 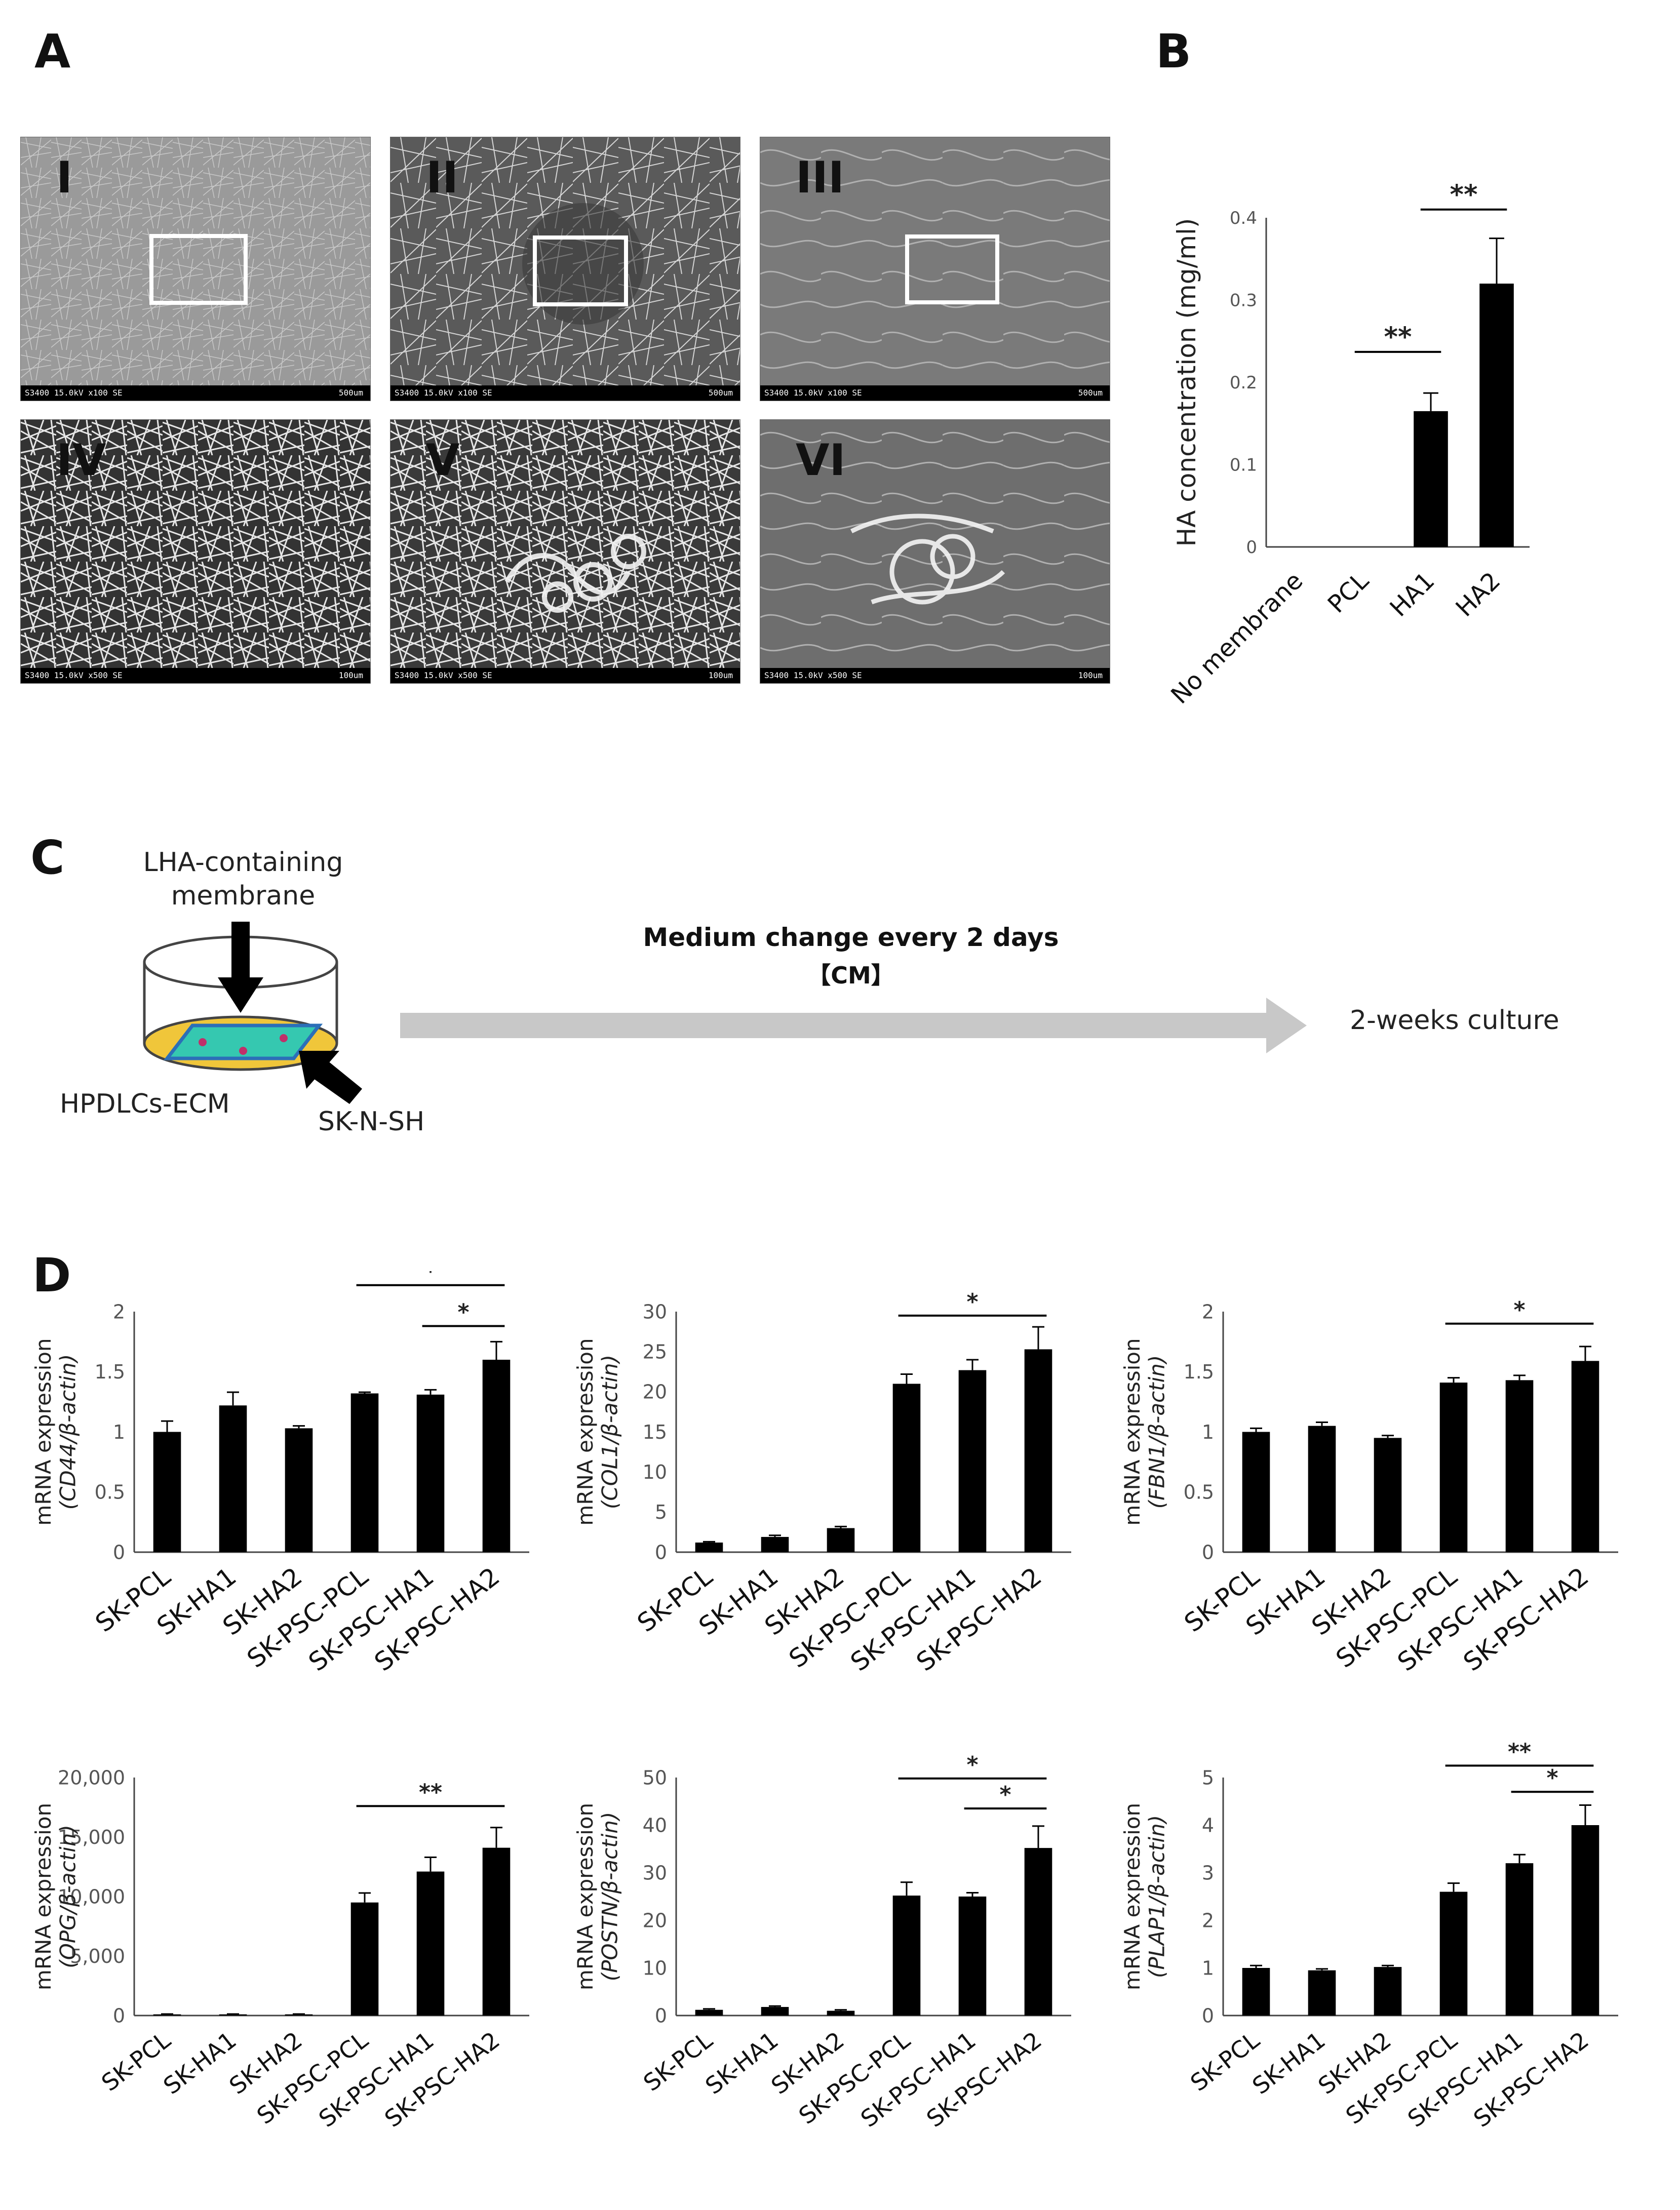 What do you see at coordinates (47, 858) in the screenshot?
I see `panel-c-letter: C` at bounding box center [47, 858].